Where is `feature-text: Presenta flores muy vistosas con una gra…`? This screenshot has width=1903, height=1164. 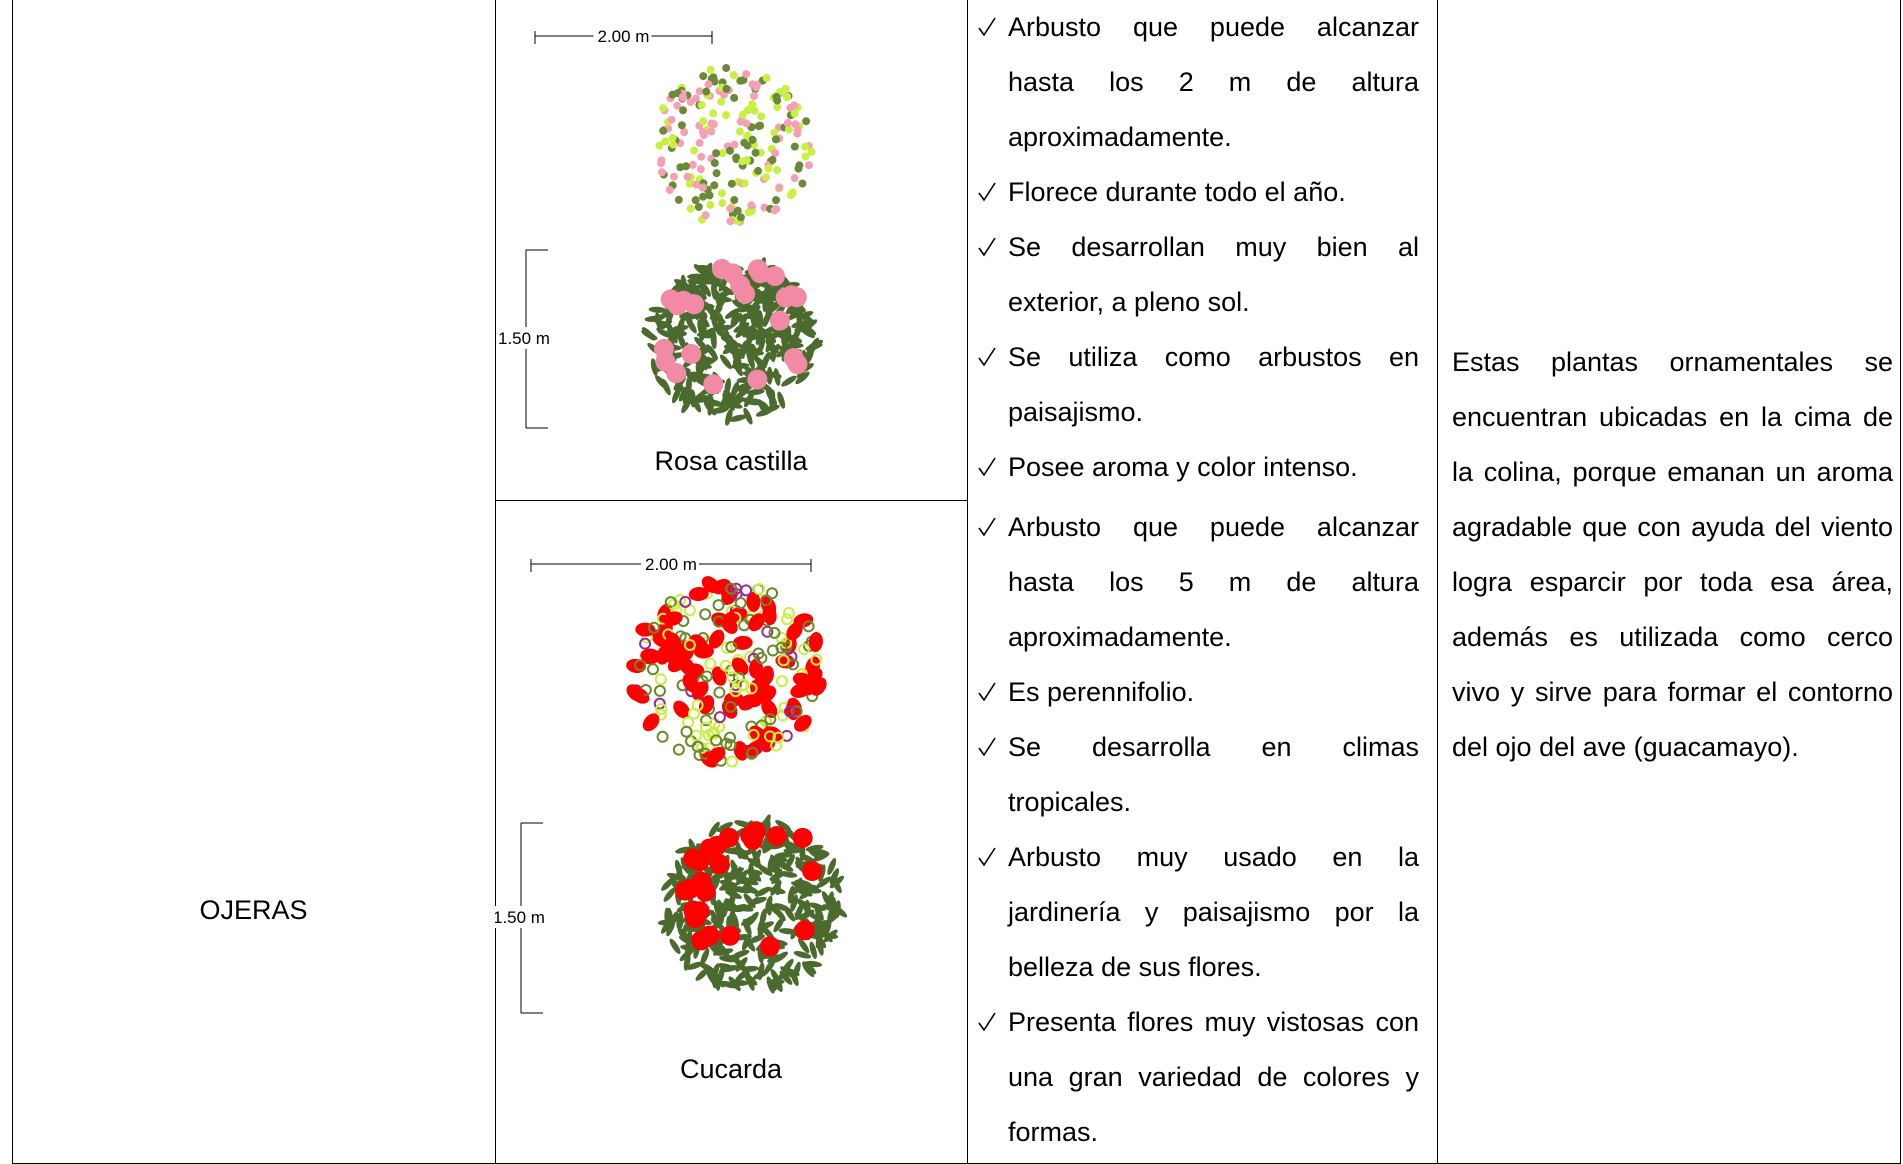
feature-text: Presenta flores muy vistosas con una gra… is located at coordinates (1213, 1077).